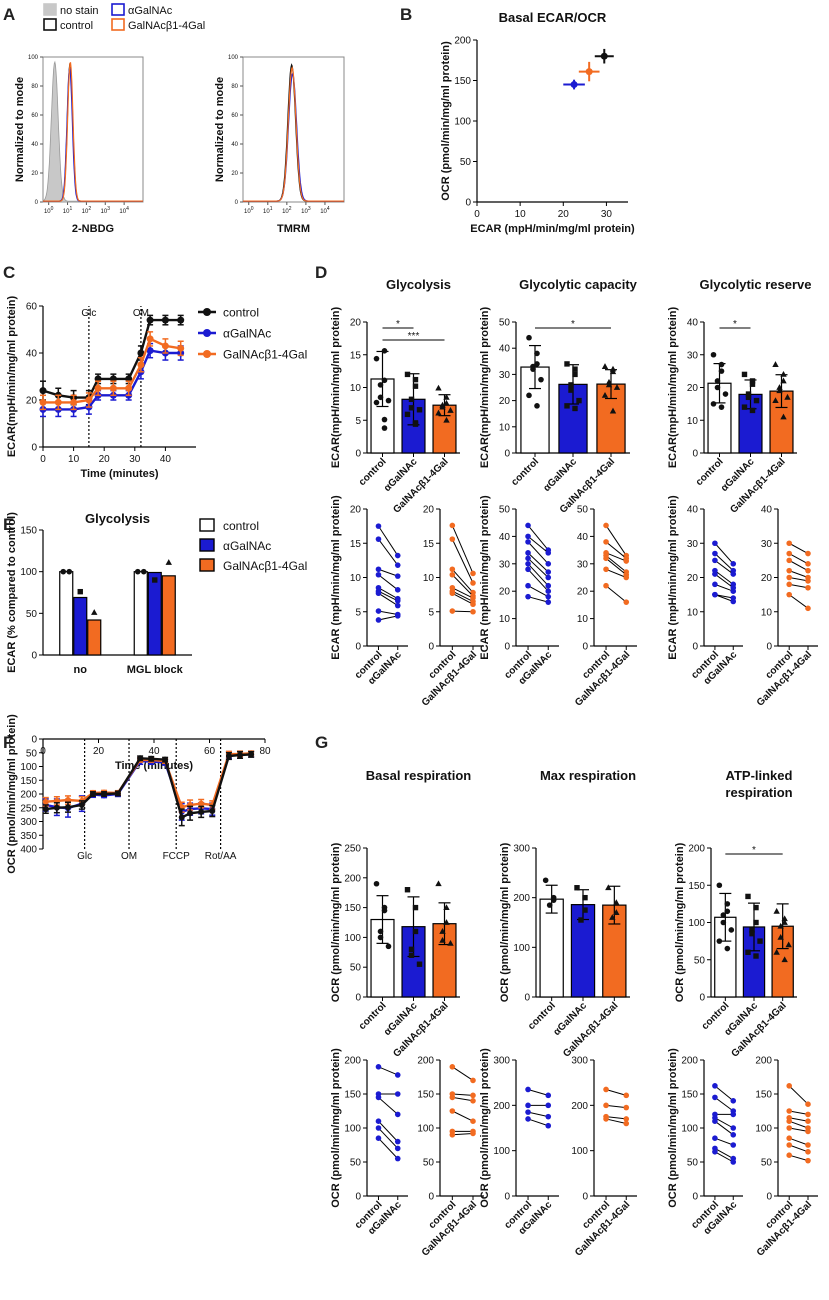 Image resolution: width=829 pixels, height=1300 pixels. Describe the element at coordinates (731, 930) in the screenshot. I see `chart-atp-linked-respiration-point-circle` at that location.